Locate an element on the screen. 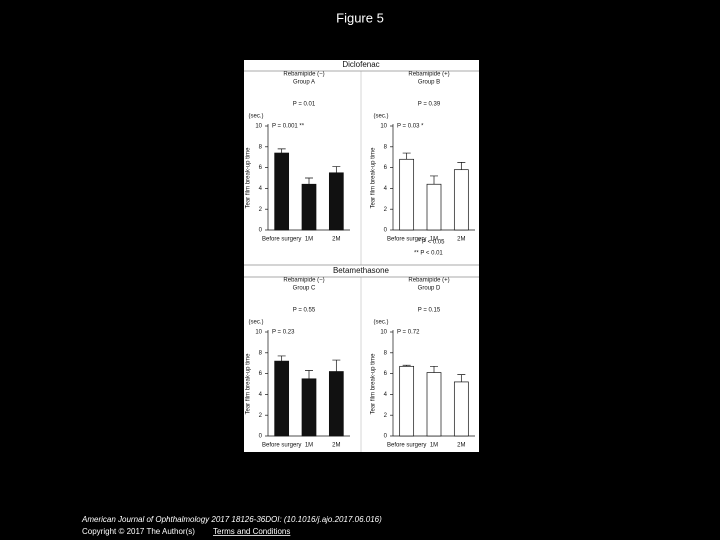  annotation: P = 0.72 is located at coordinates (408, 333).